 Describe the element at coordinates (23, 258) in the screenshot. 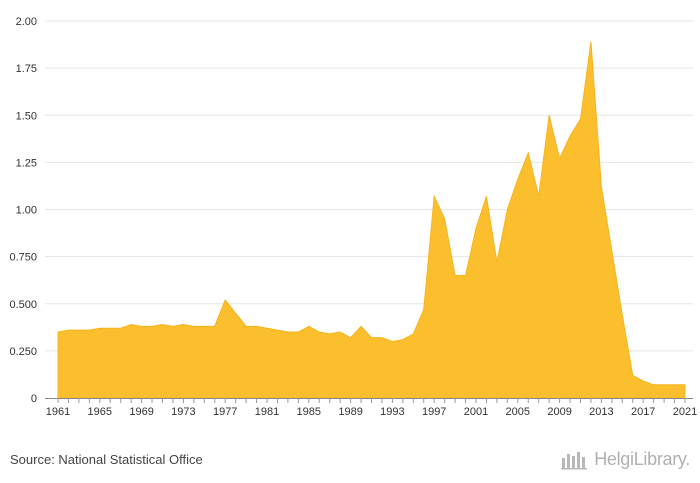

I see `y-tick-label: 0.750` at that location.